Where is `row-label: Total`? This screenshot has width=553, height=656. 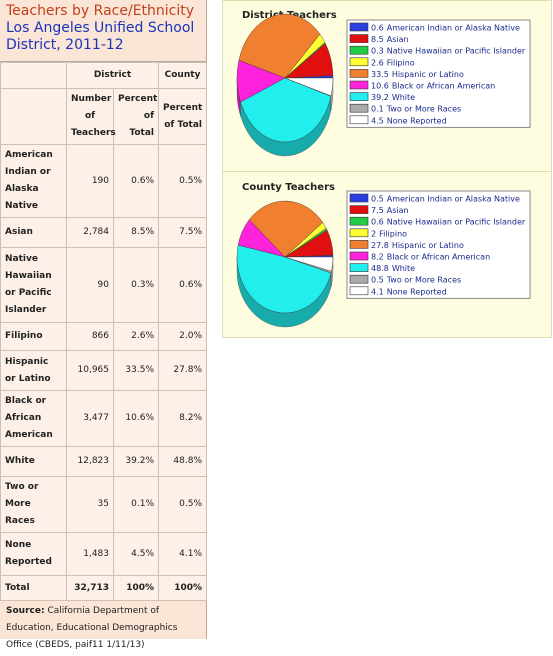 row-label: Total is located at coordinates (34, 588).